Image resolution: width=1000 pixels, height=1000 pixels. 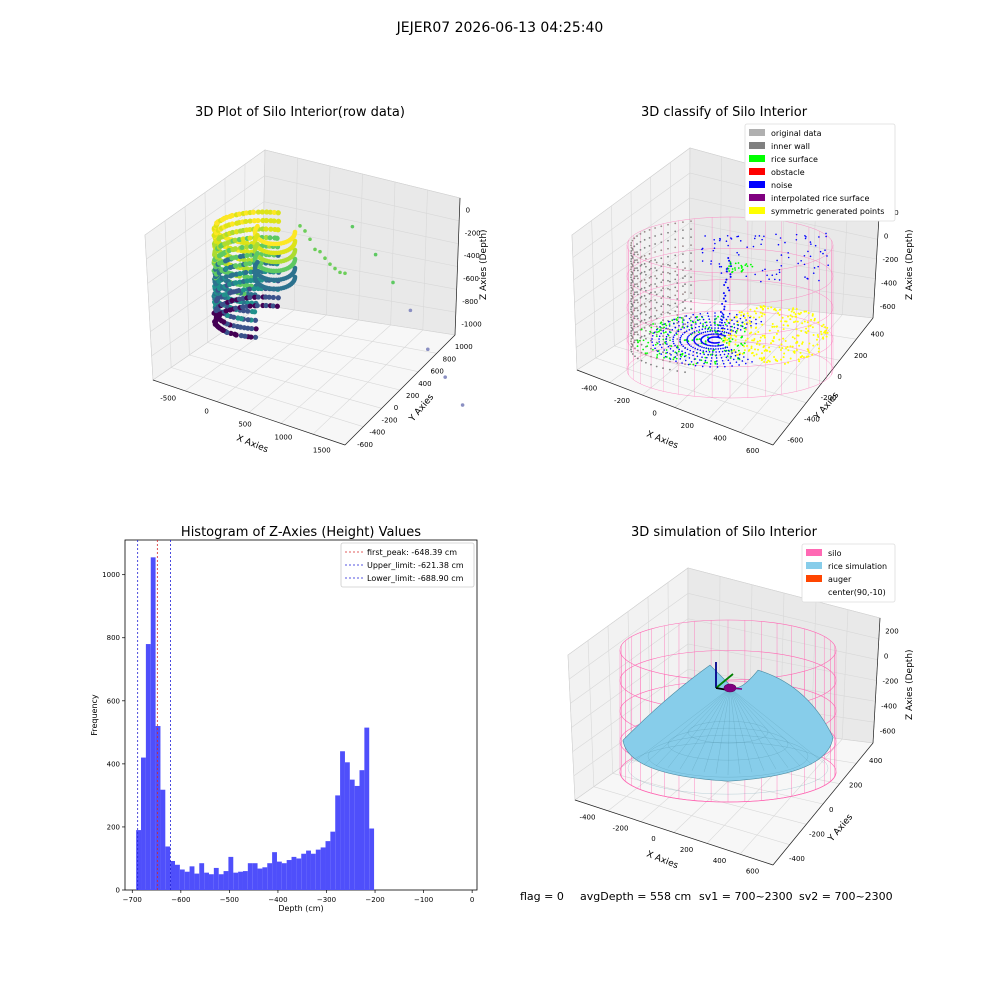 What do you see at coordinates (820, 172) in the screenshot?
I see `classify-legend-box` at bounding box center [820, 172].